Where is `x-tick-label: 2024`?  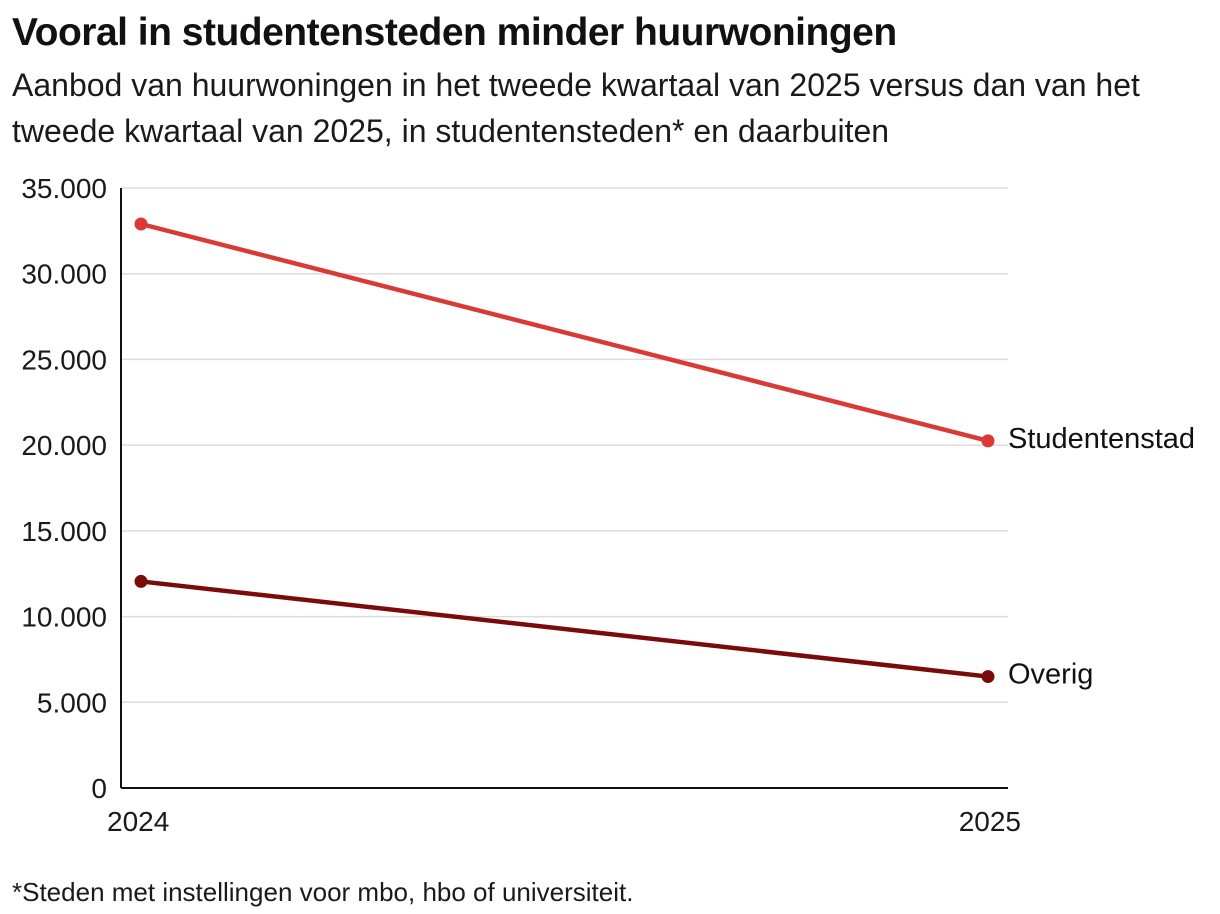 x-tick-label: 2024 is located at coordinates (138, 821).